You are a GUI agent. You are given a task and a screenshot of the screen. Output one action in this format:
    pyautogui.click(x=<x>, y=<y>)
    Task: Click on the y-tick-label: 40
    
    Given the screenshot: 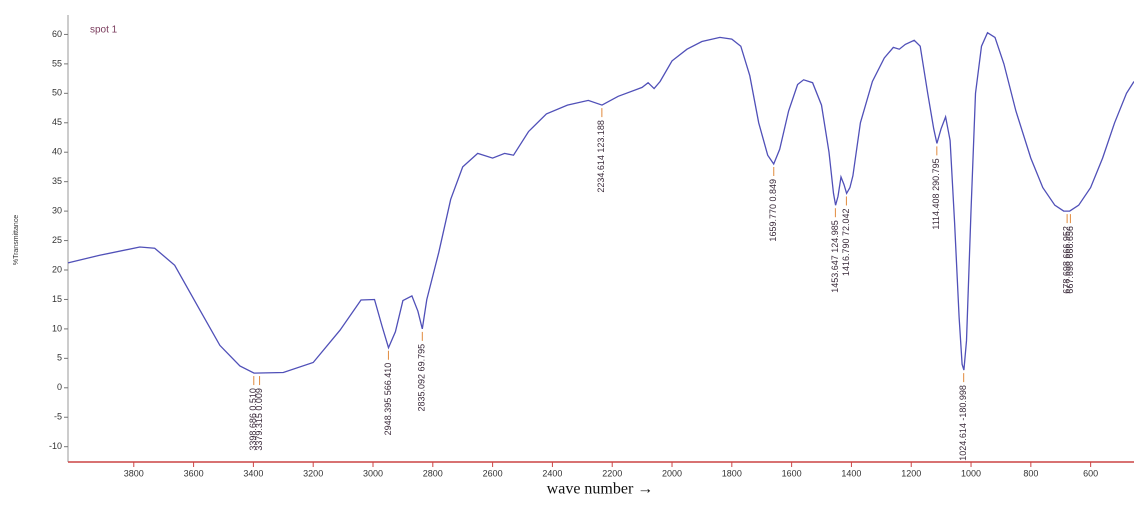 What is the action you would take?
    pyautogui.click(x=57, y=152)
    